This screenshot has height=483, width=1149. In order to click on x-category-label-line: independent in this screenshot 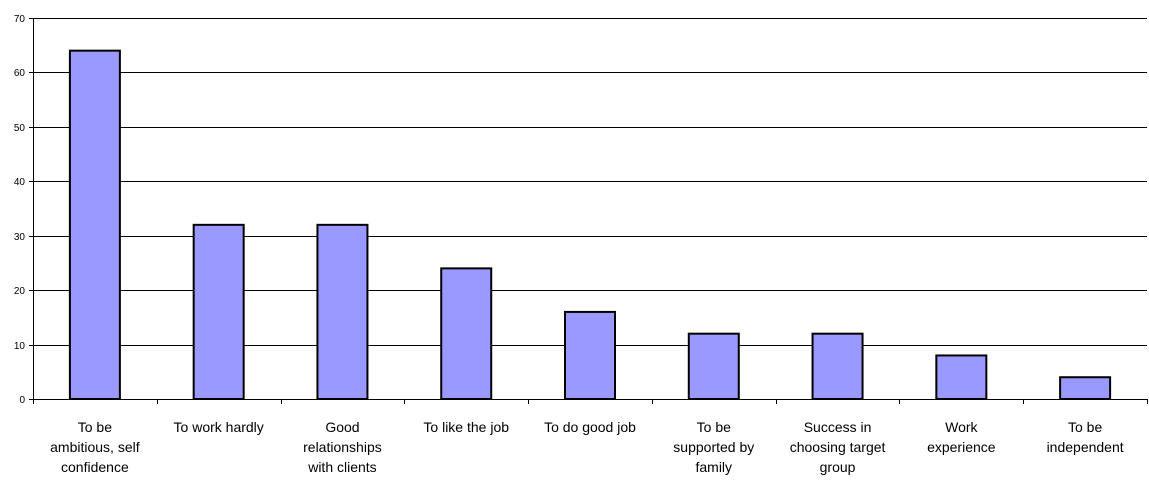, I will do `click(1085, 447)`.